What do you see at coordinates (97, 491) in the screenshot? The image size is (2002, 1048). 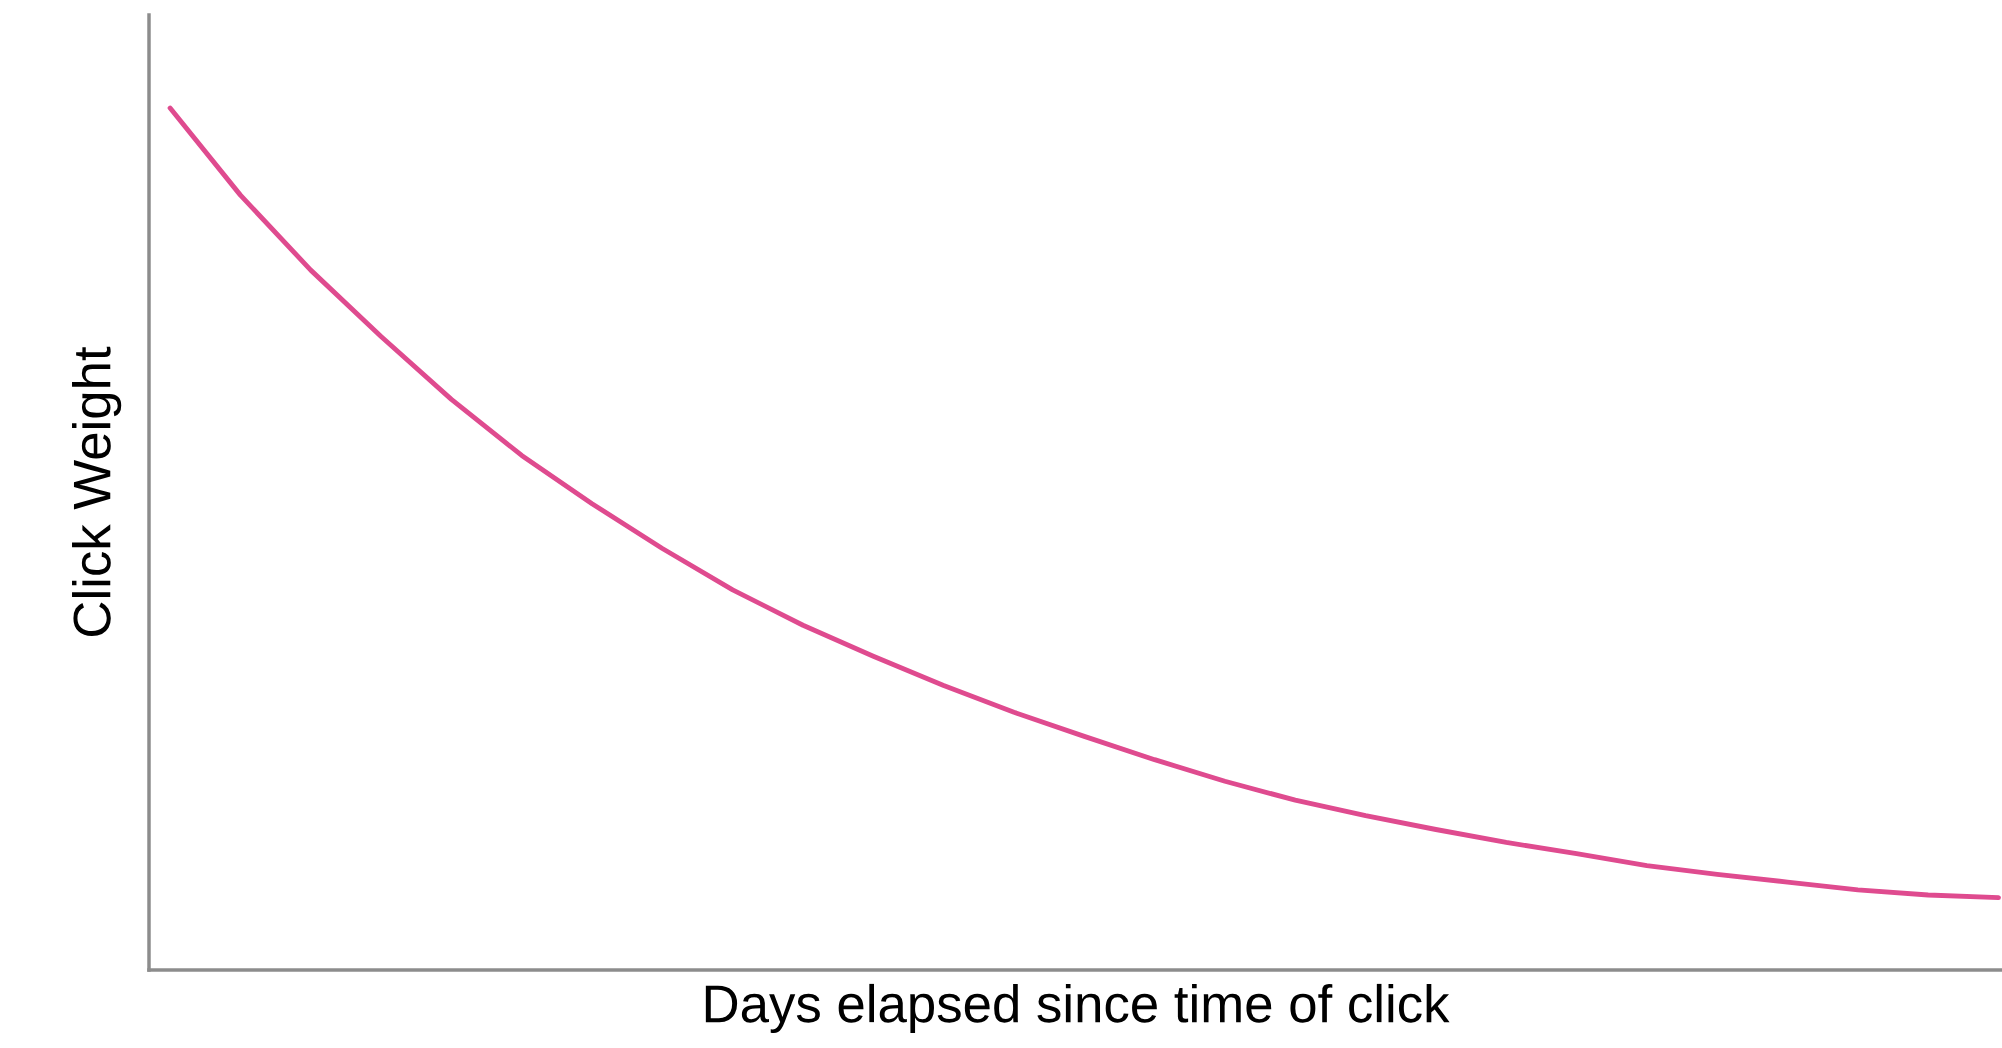 I see `y-axis-title: Click Weight` at bounding box center [97, 491].